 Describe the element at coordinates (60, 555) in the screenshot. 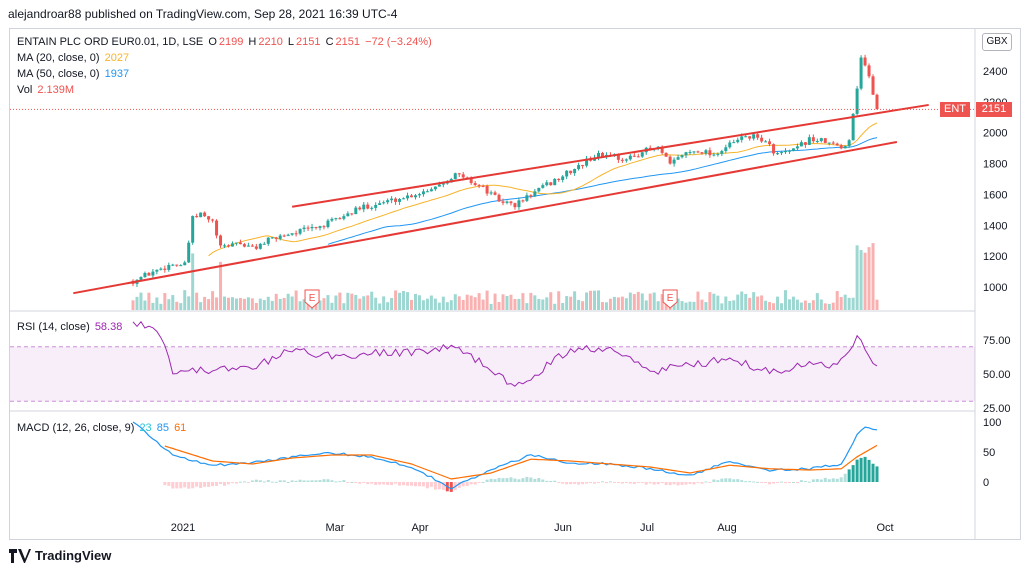

I see `footer-brand: TradingView` at that location.